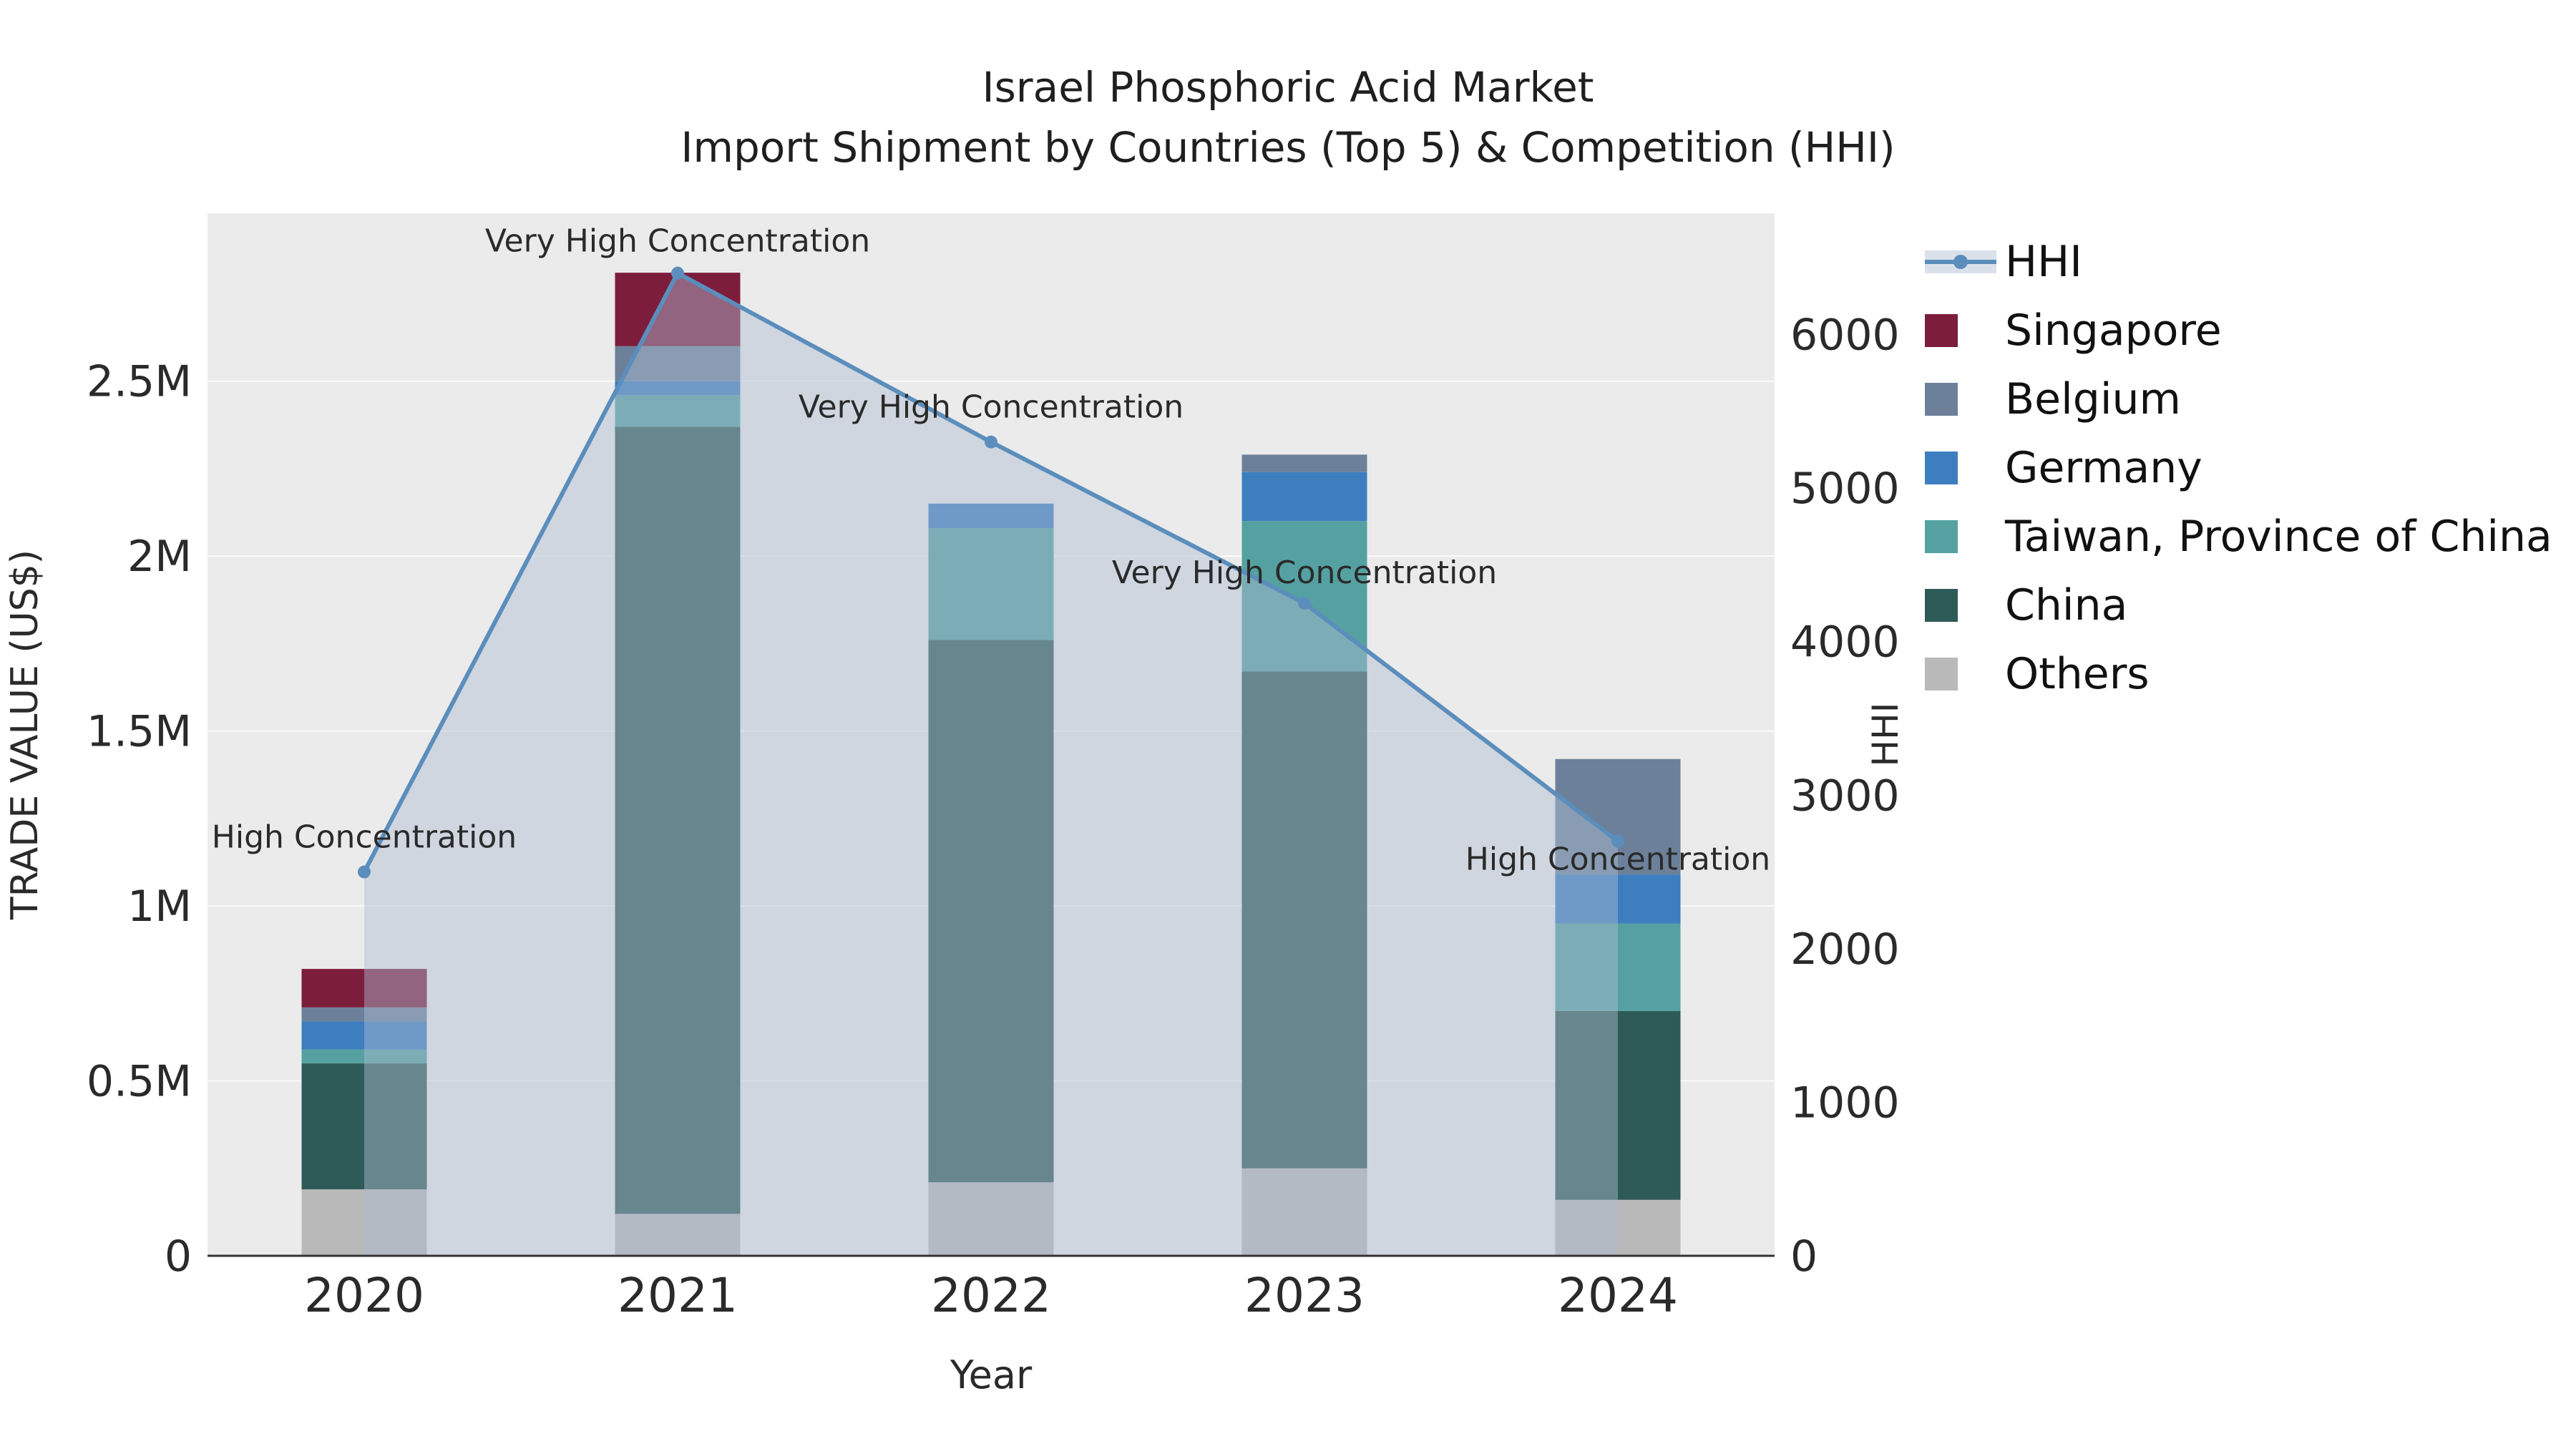 This screenshot has width=2576, height=1449. Describe the element at coordinates (2103, 468) in the screenshot. I see `legend-label-germany: Germany` at that location.